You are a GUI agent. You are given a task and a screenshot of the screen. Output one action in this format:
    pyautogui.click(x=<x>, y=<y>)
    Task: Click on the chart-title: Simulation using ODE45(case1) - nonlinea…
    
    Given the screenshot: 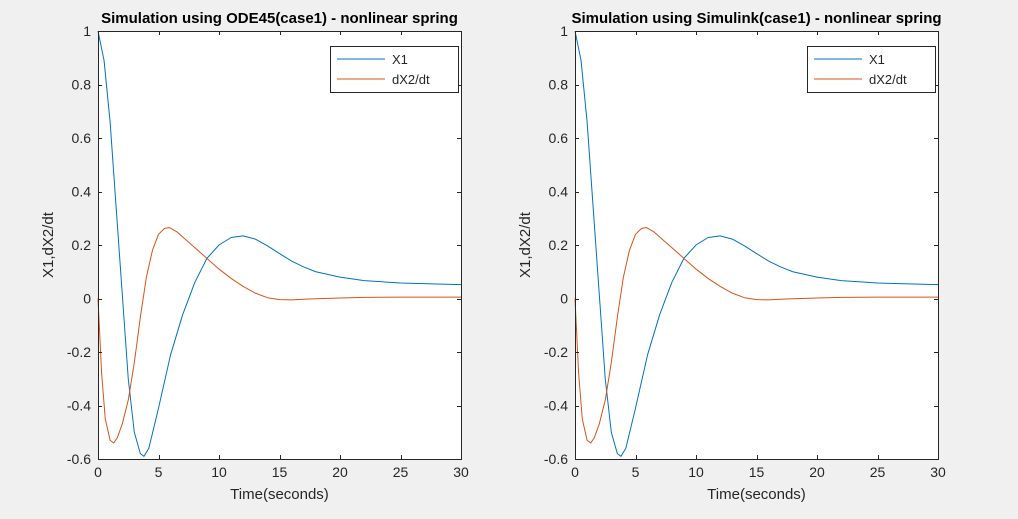 What is the action you would take?
    pyautogui.click(x=279, y=18)
    